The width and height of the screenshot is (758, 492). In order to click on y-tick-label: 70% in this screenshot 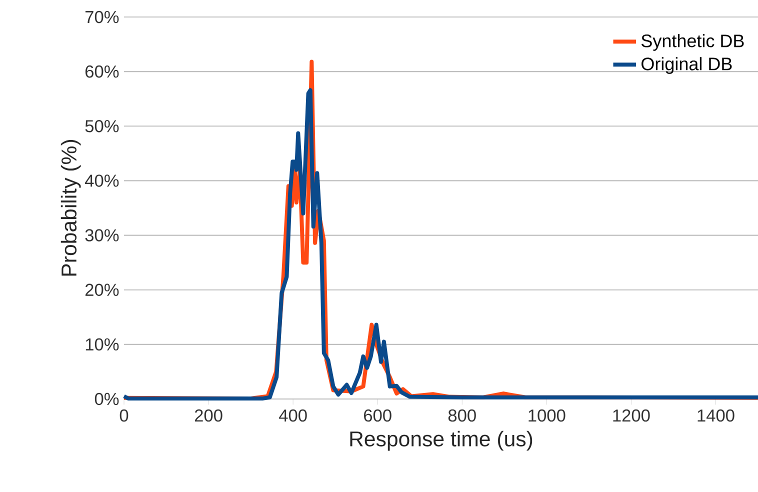, I will do `click(102, 17)`.